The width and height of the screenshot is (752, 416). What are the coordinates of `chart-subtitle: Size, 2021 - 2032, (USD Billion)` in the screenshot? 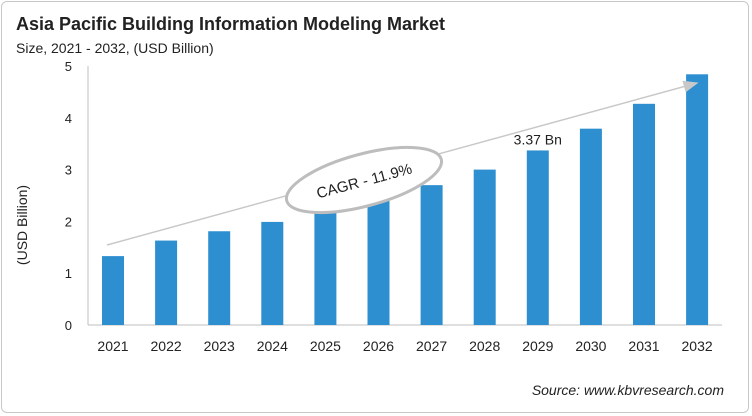 It's located at (115, 48).